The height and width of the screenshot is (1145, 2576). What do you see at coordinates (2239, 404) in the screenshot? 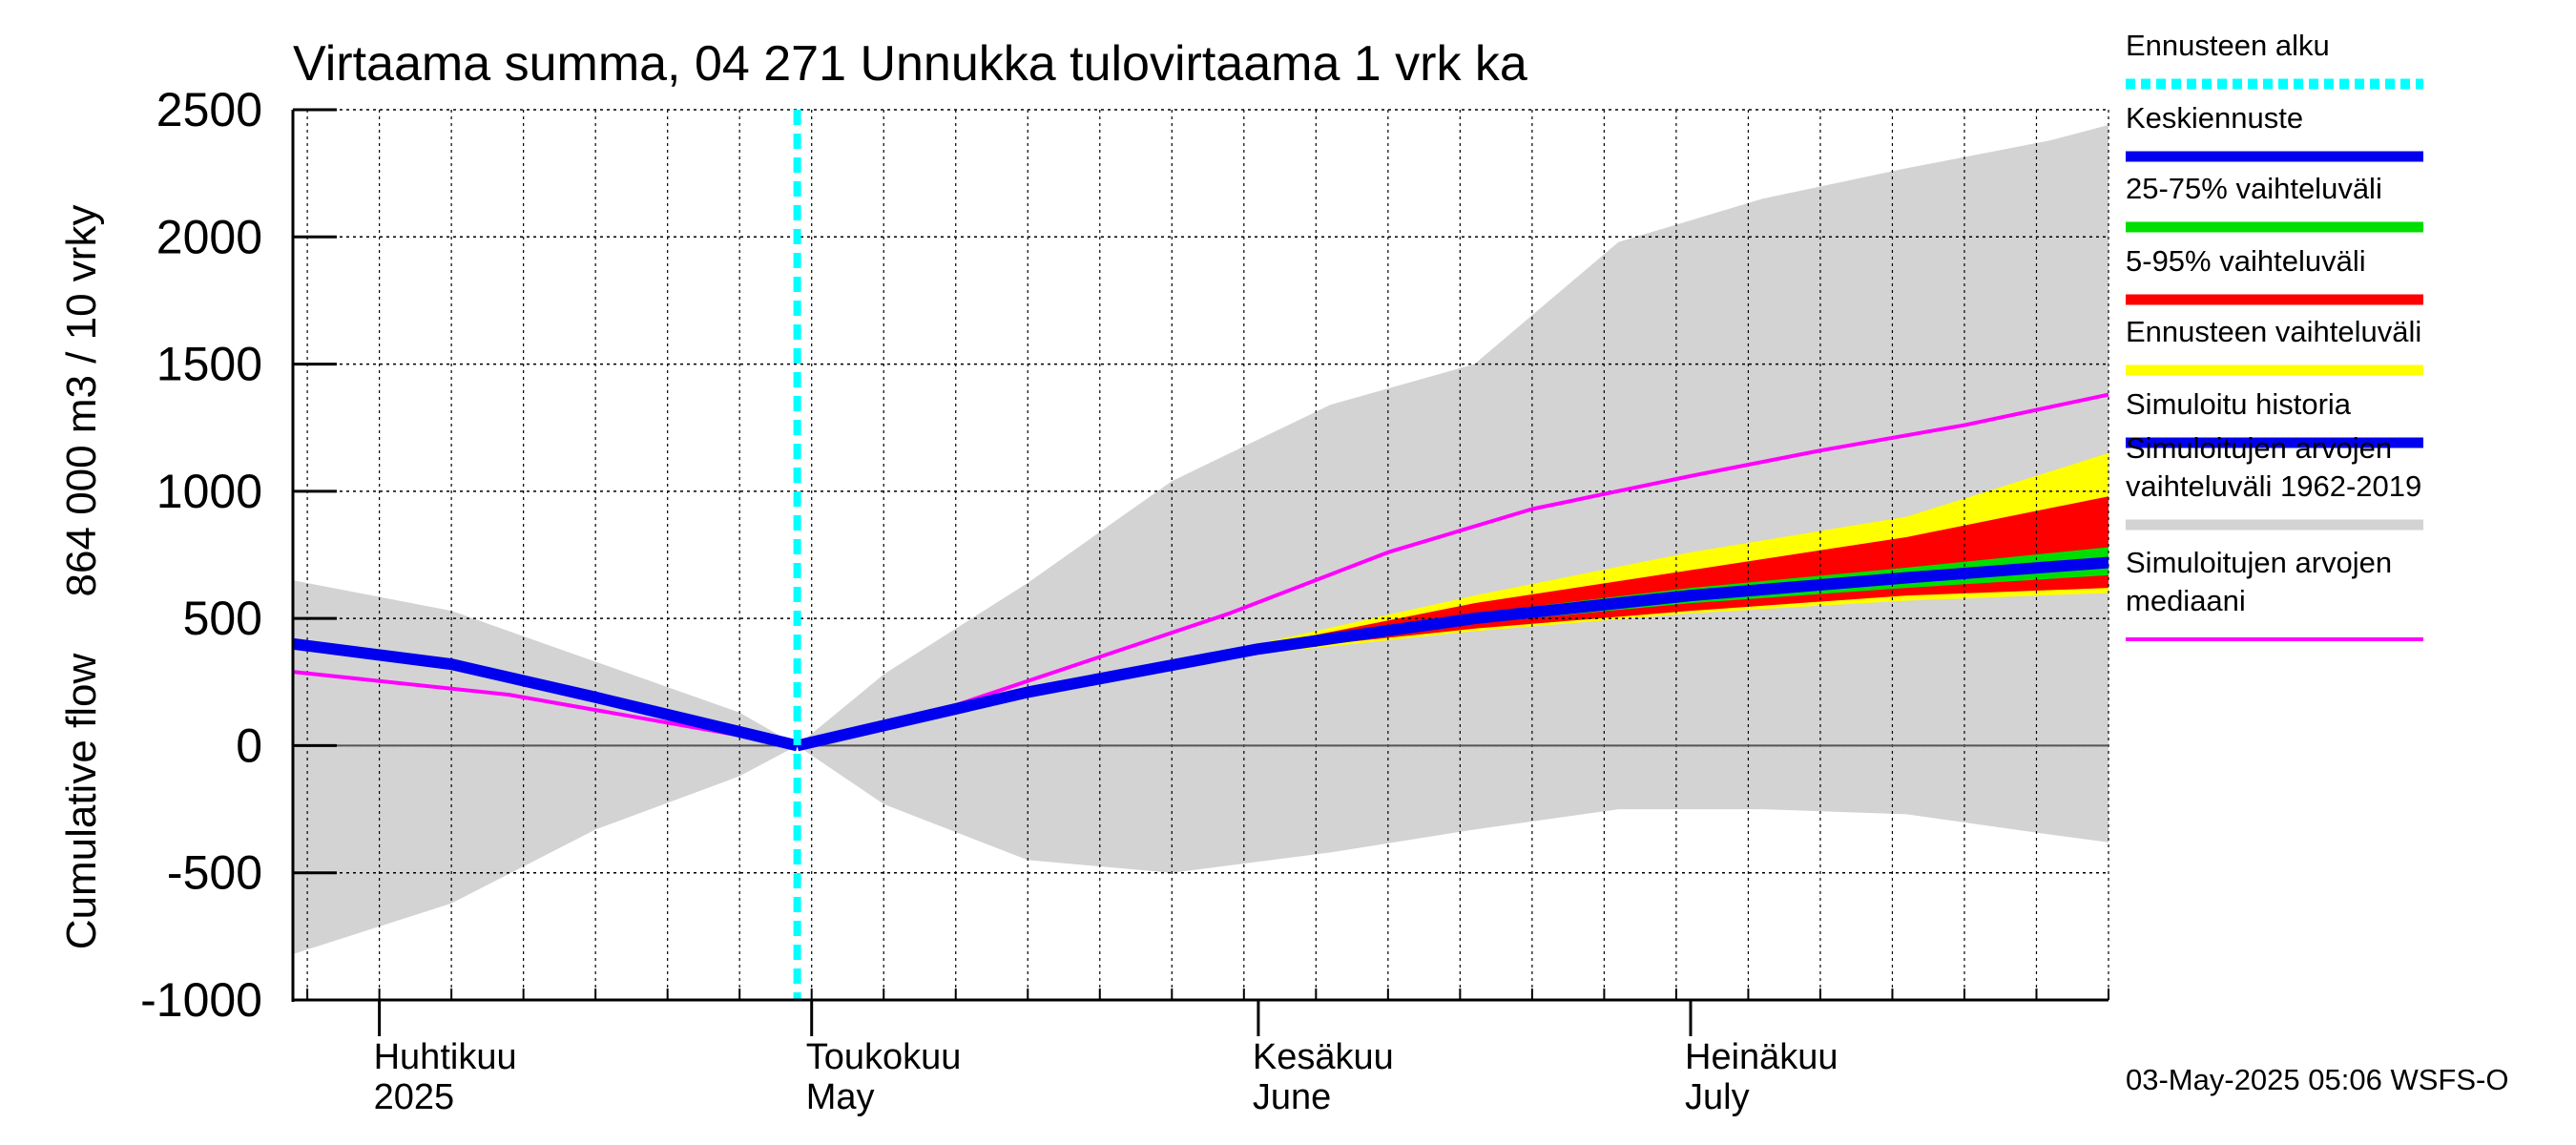
I see `legend-label: Simuloitu historia` at bounding box center [2239, 404].